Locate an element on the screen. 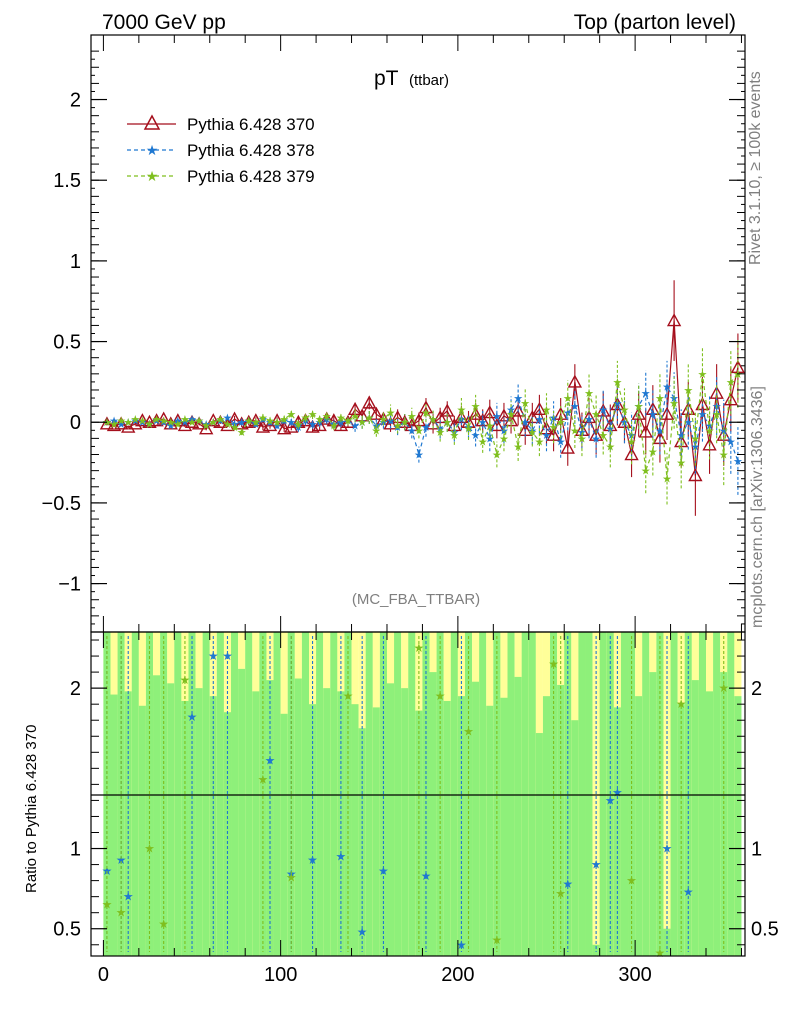  legend-entry-379: ★ Pythia 6.428 379 is located at coordinates (221, 176).